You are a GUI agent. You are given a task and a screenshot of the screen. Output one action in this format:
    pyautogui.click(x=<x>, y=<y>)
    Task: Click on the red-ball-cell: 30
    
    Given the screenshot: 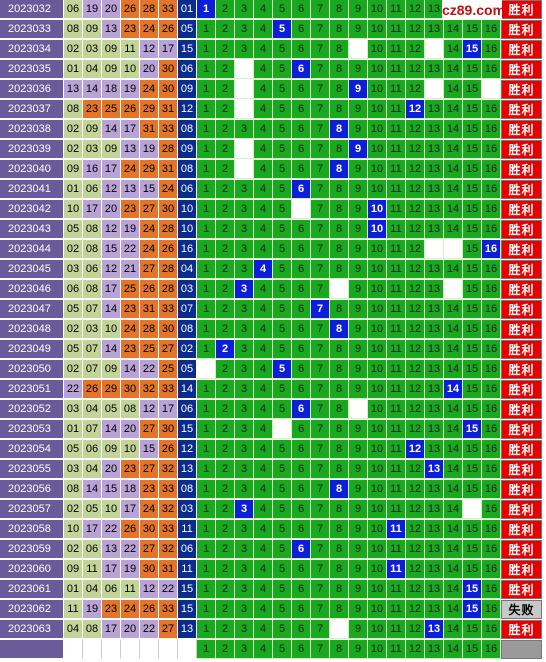 What is the action you would take?
    pyautogui.click(x=168, y=429)
    